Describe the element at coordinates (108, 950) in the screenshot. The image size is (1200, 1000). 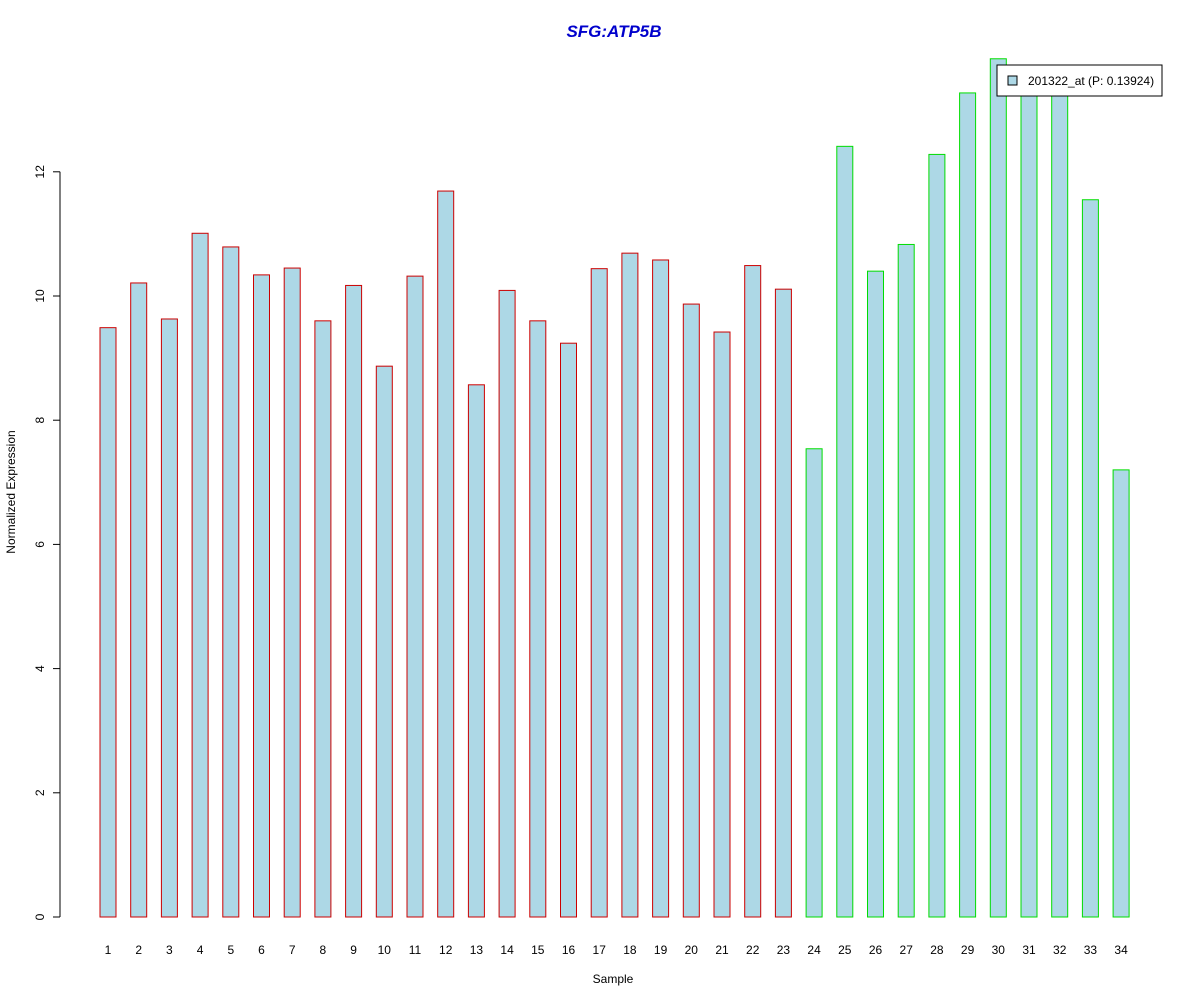
I see `x-tick-label: 1` at that location.